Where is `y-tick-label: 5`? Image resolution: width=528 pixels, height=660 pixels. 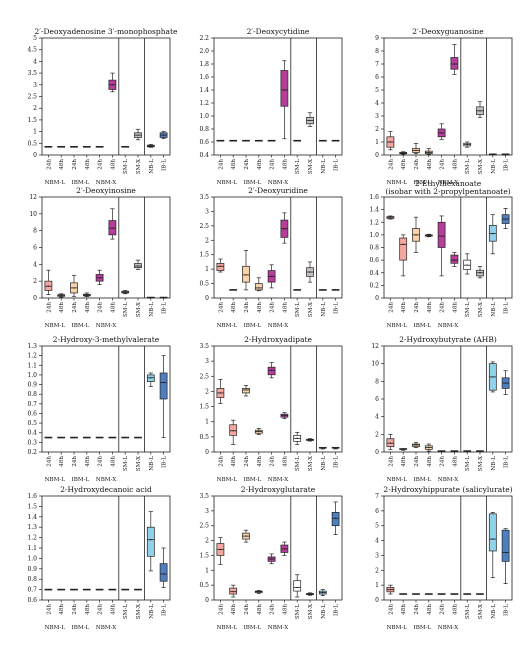
y-tick-label: 5 is located at coordinates (377, 526).